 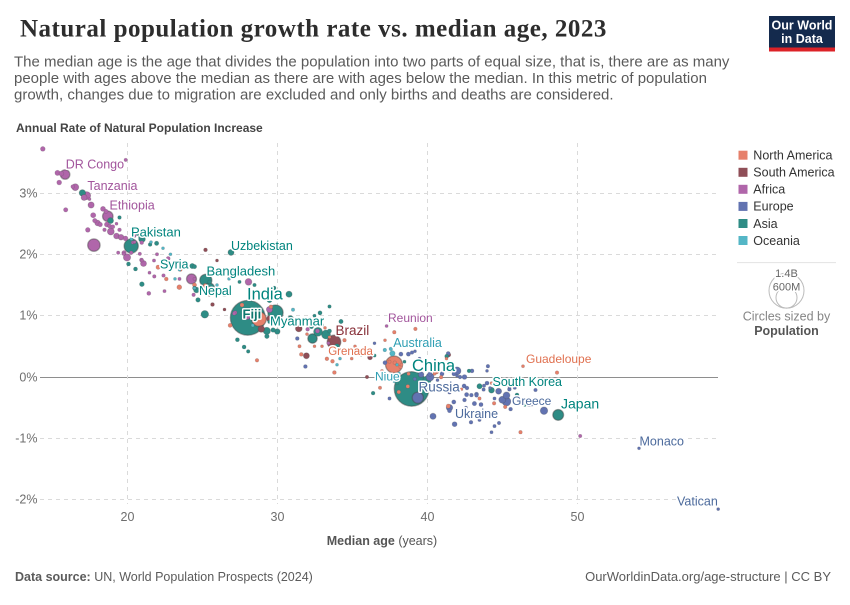 What do you see at coordinates (382, 541) in the screenshot?
I see `svg-text: Median age (years)` at bounding box center [382, 541].